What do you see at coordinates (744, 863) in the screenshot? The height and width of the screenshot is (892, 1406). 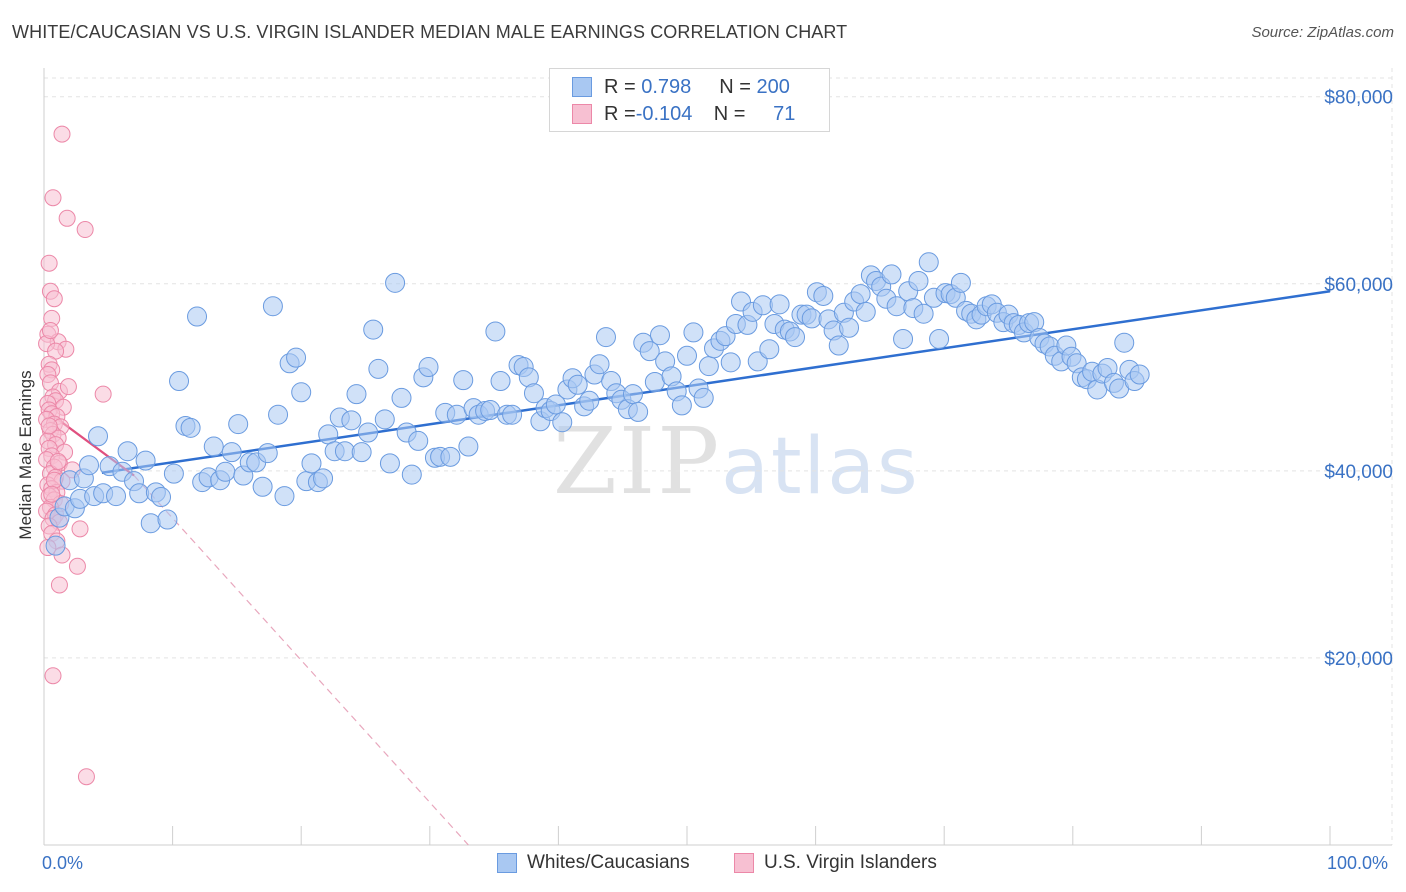 I see `bottom-legend-swatch-virgin-islanders` at bounding box center [744, 863].